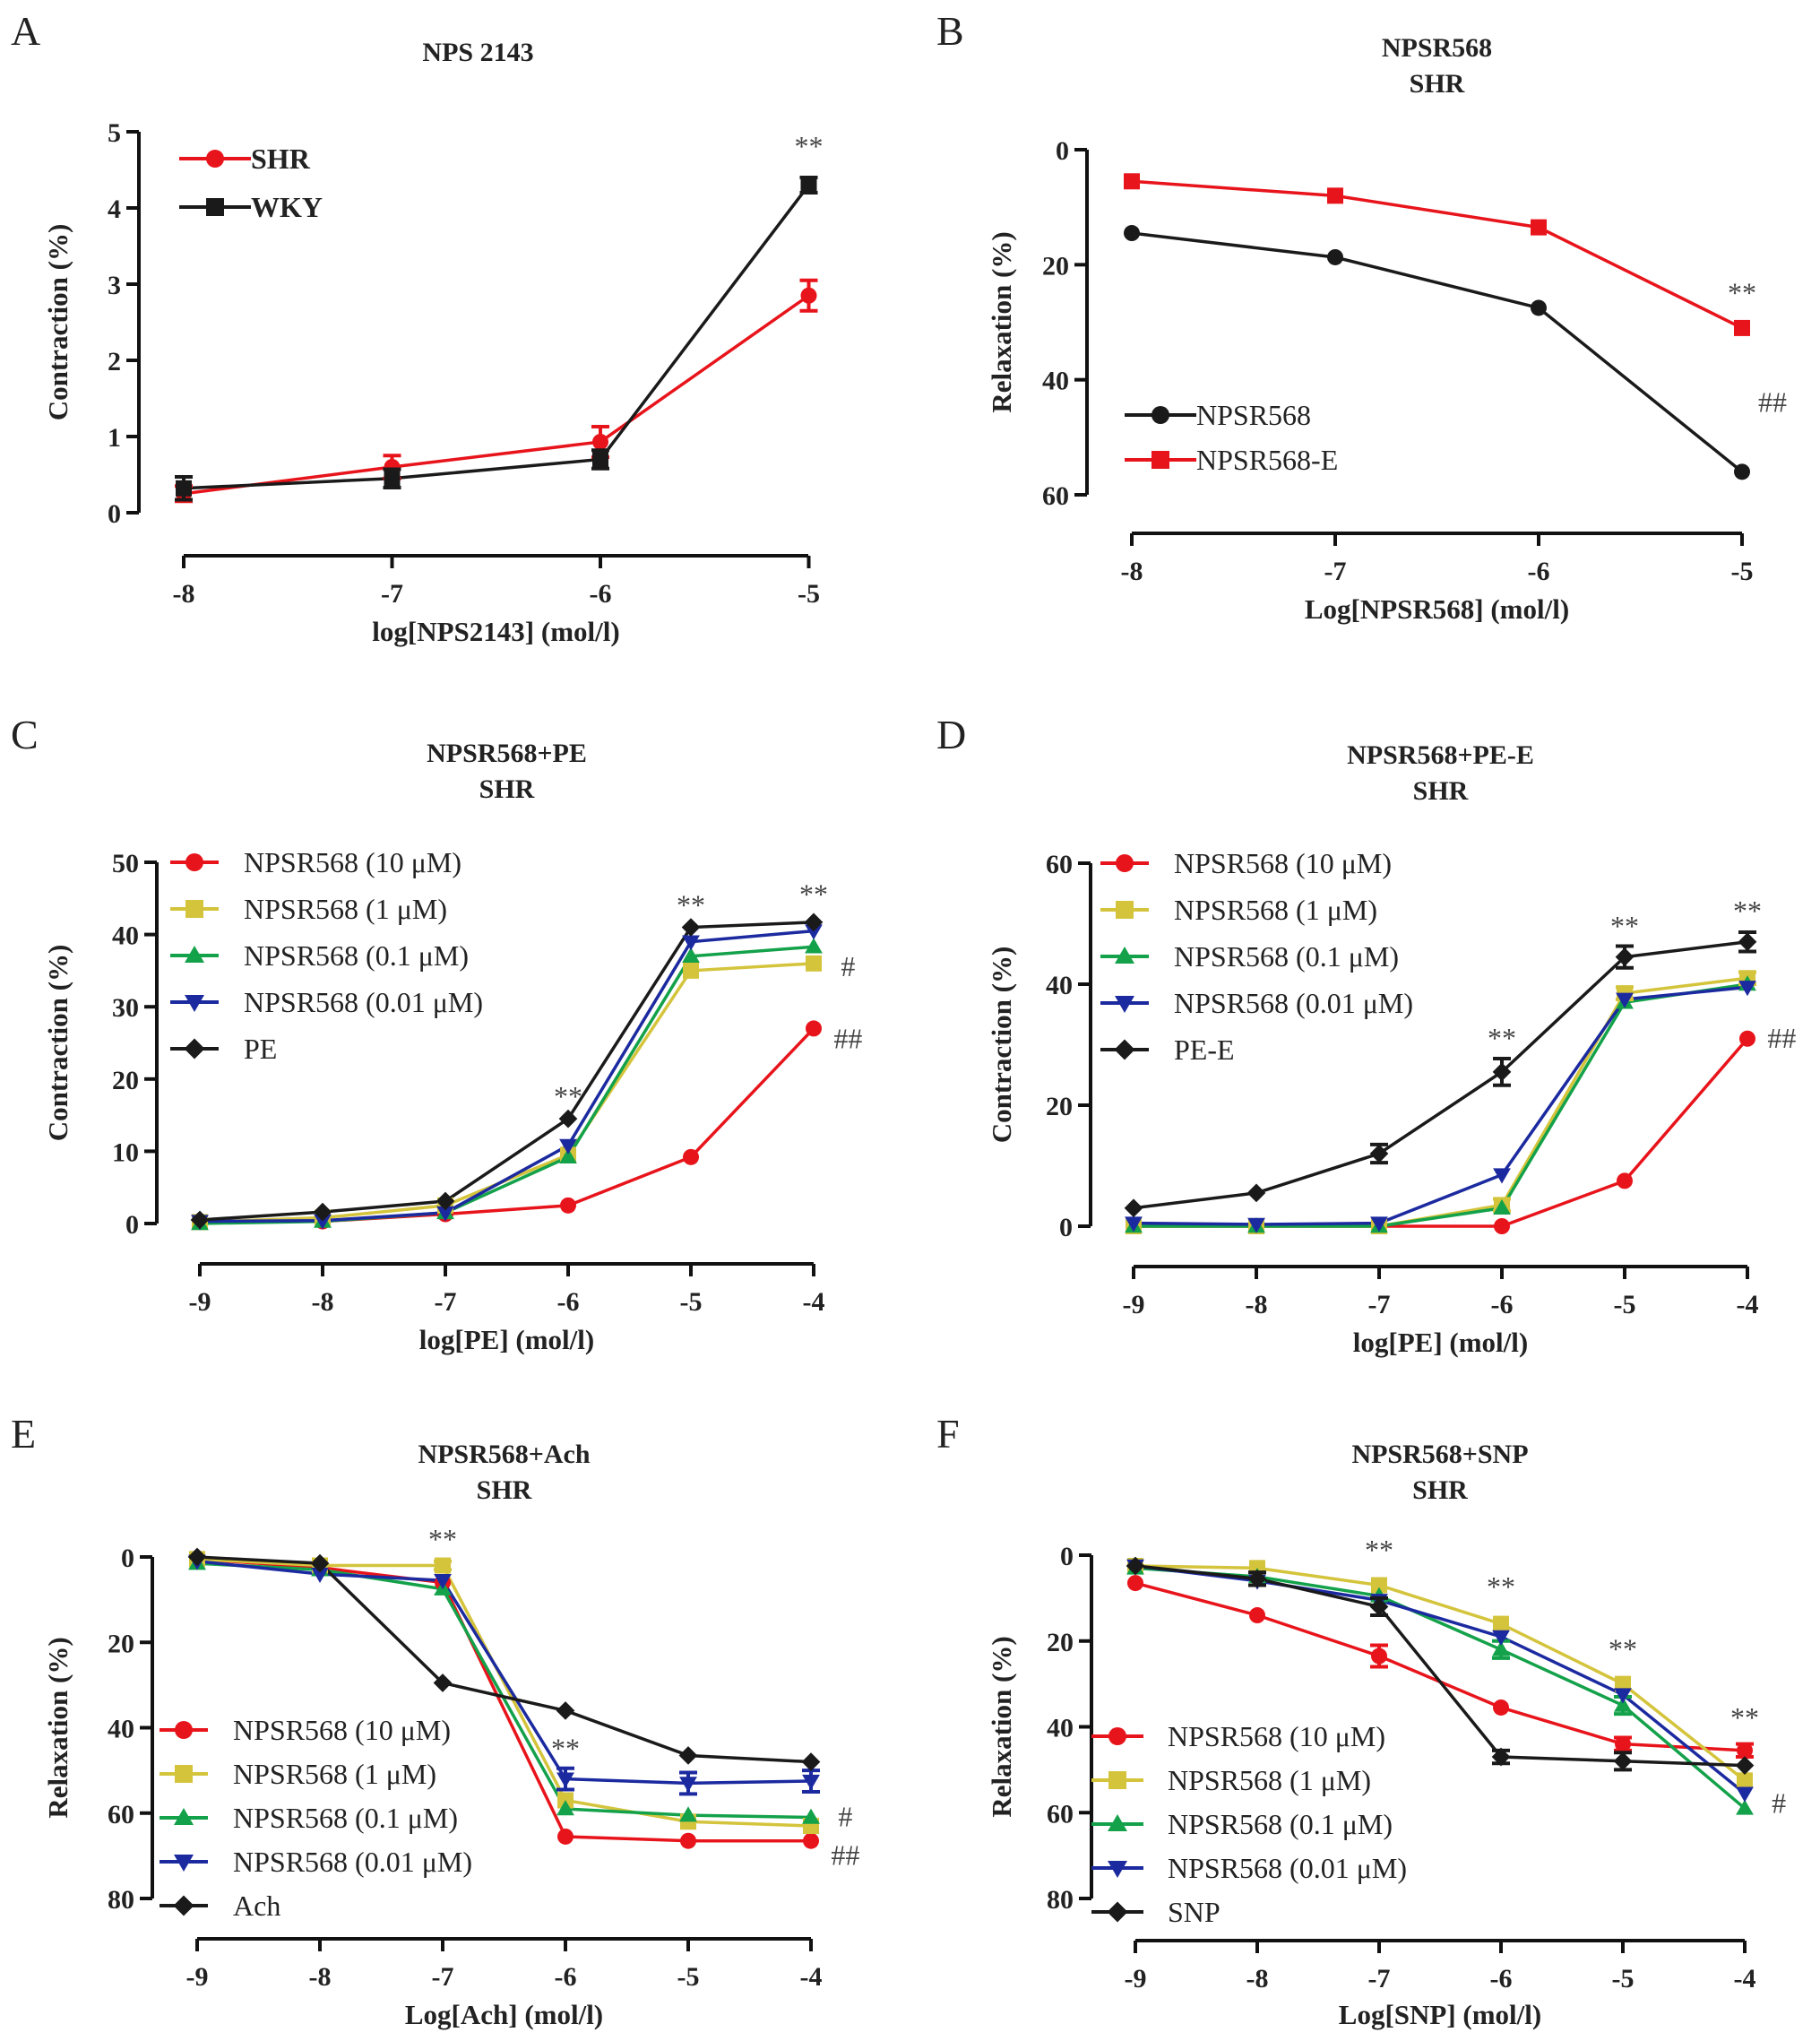  I want to click on legend-label: NPSR568 (0.01 μM), so click(363, 1002).